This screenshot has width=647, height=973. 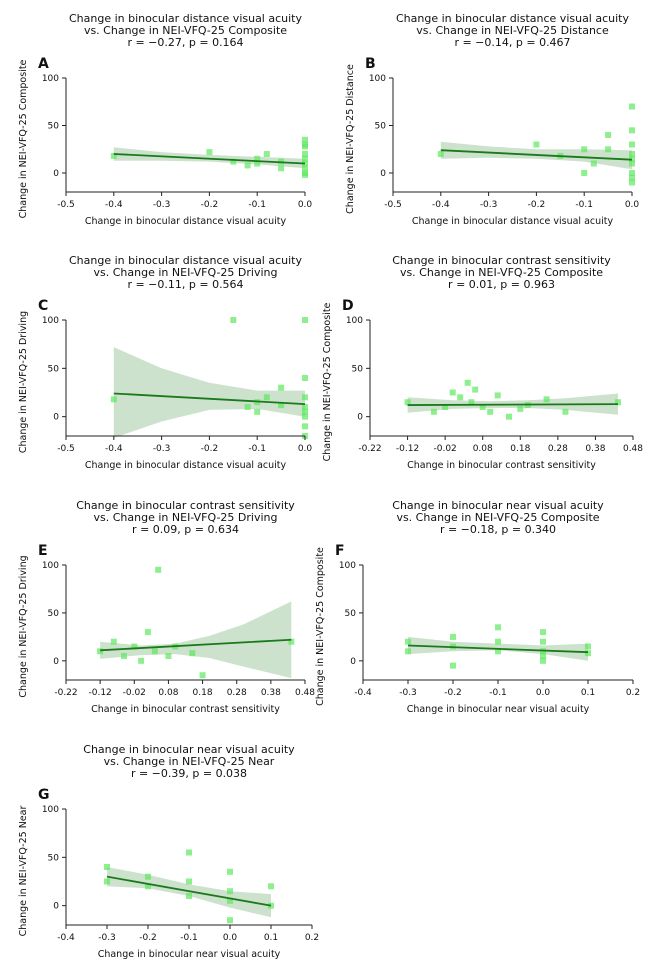 What do you see at coordinates (196, 645) in the screenshot?
I see `regression-line` at bounding box center [196, 645].